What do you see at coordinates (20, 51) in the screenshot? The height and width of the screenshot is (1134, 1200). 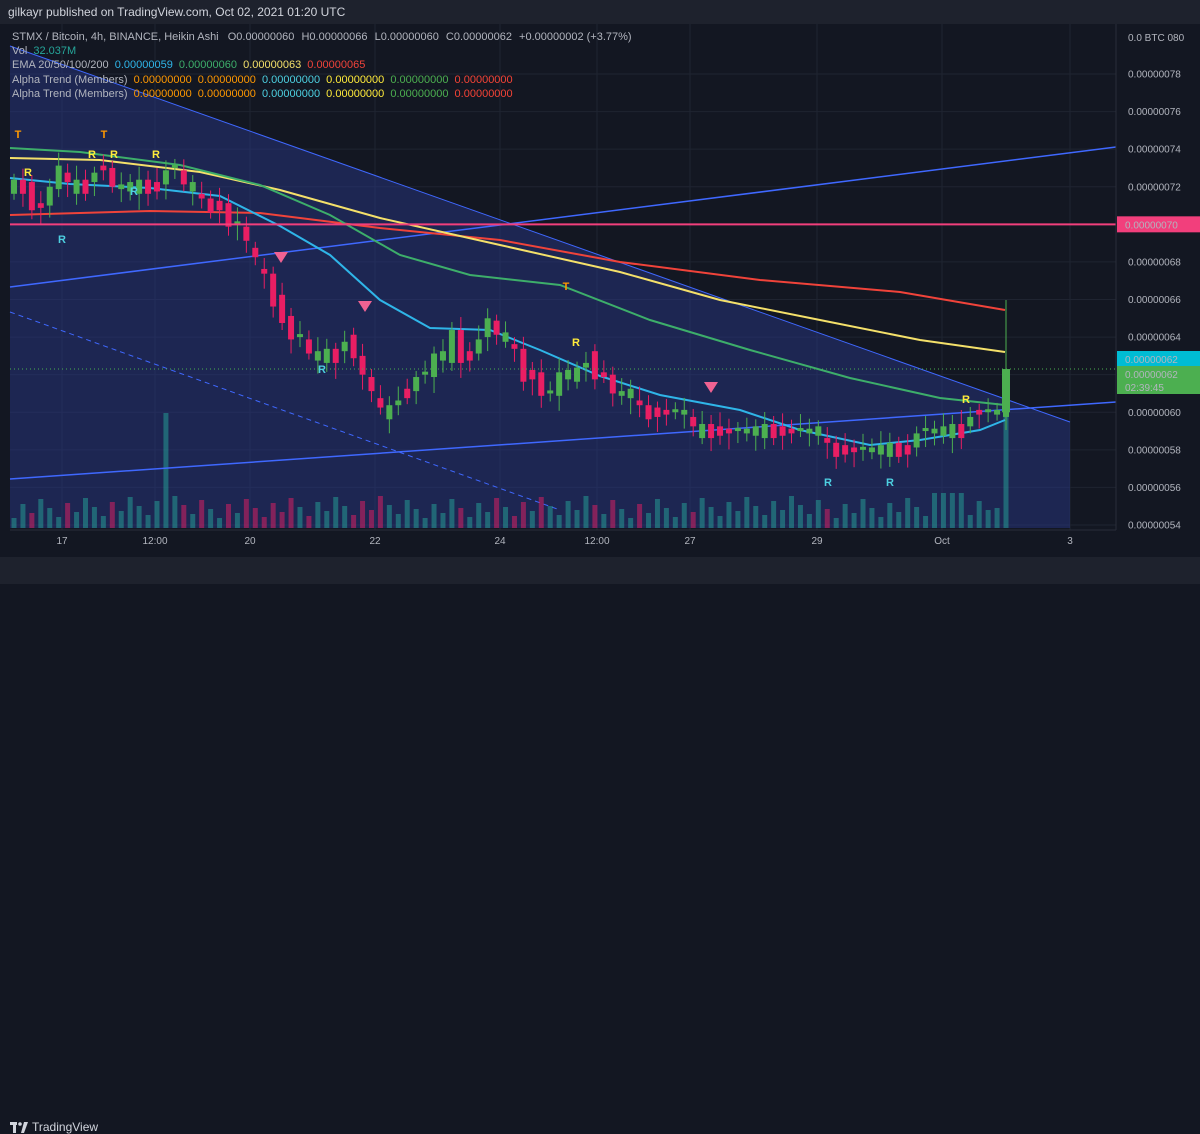 I see `vol-label: Vol` at bounding box center [20, 51].